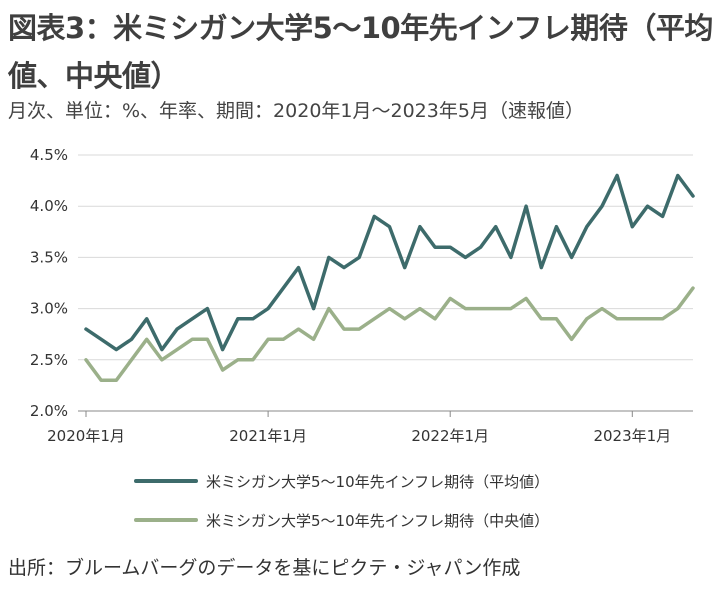 This screenshot has width=717, height=594. I want to click on y-tick-label: 2.5%, so click(49, 360).